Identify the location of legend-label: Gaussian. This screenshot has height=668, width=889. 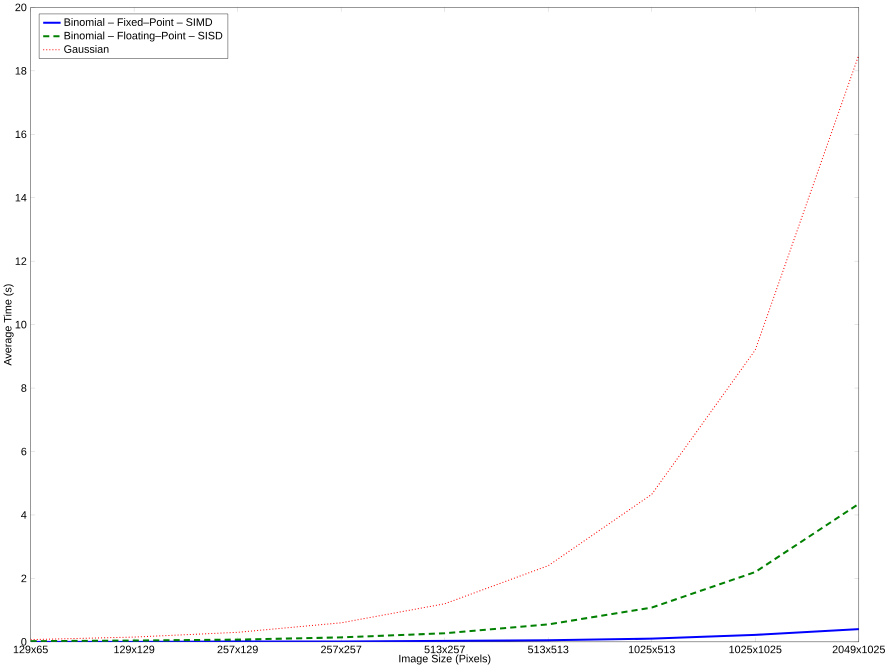
(86, 48).